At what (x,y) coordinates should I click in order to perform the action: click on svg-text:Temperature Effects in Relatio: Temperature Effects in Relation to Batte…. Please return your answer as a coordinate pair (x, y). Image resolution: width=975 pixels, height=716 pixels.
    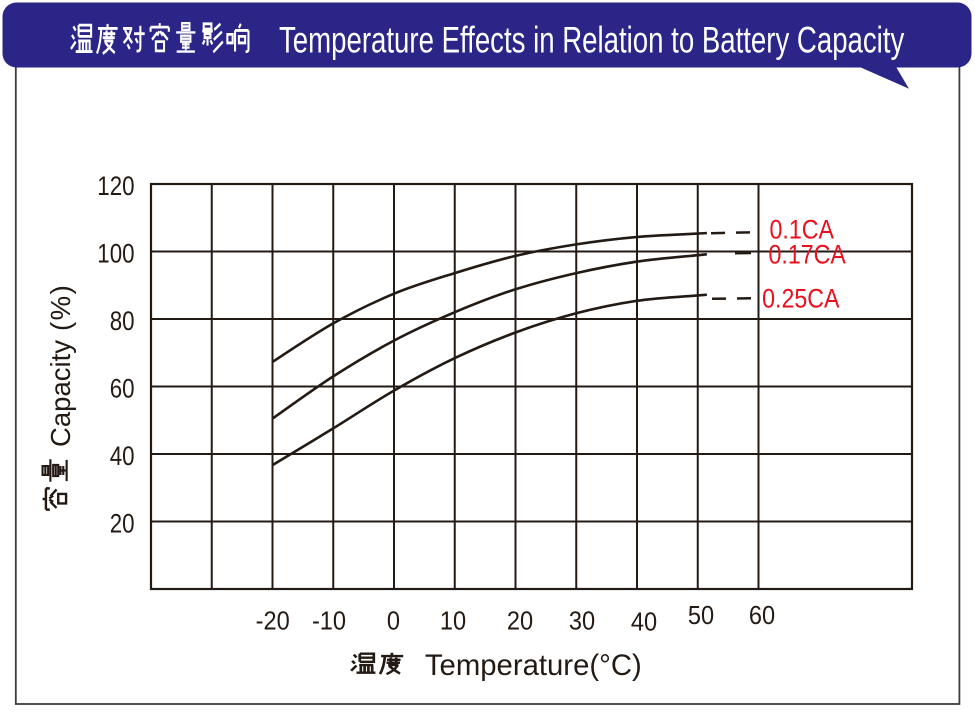
    Looking at the image, I should click on (592, 39).